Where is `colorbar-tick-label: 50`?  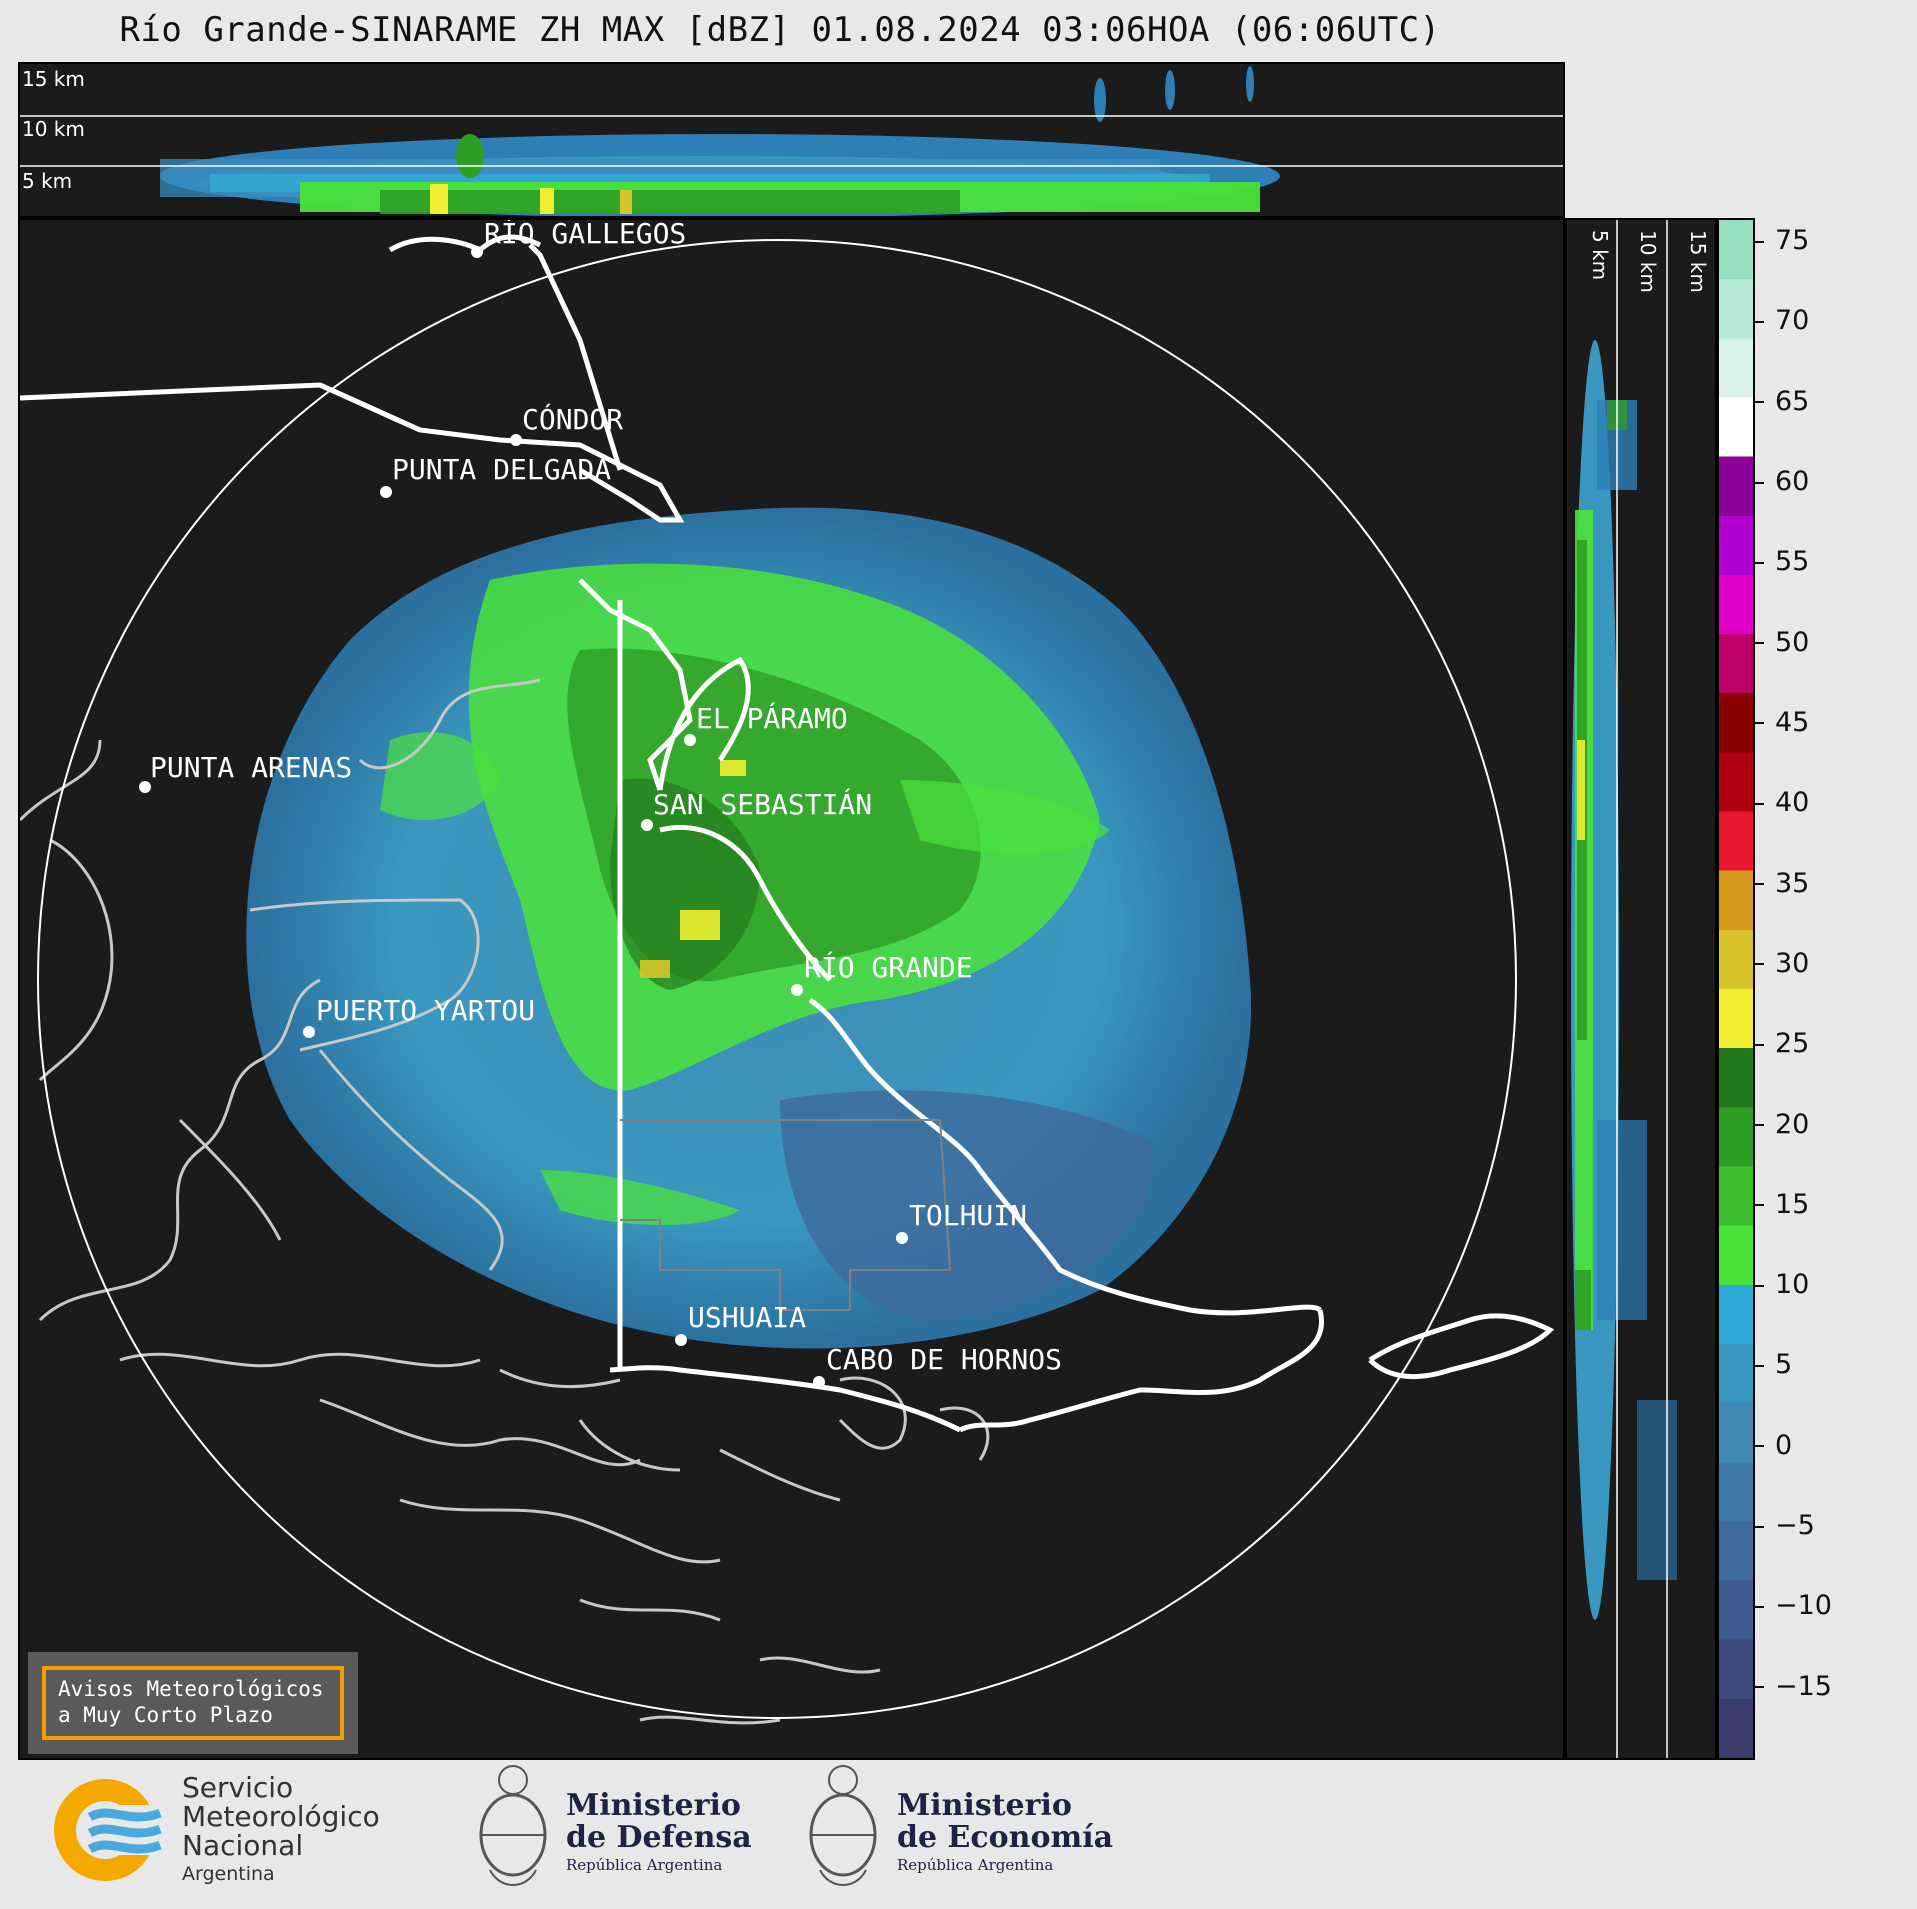 colorbar-tick-label: 50 is located at coordinates (1782, 642).